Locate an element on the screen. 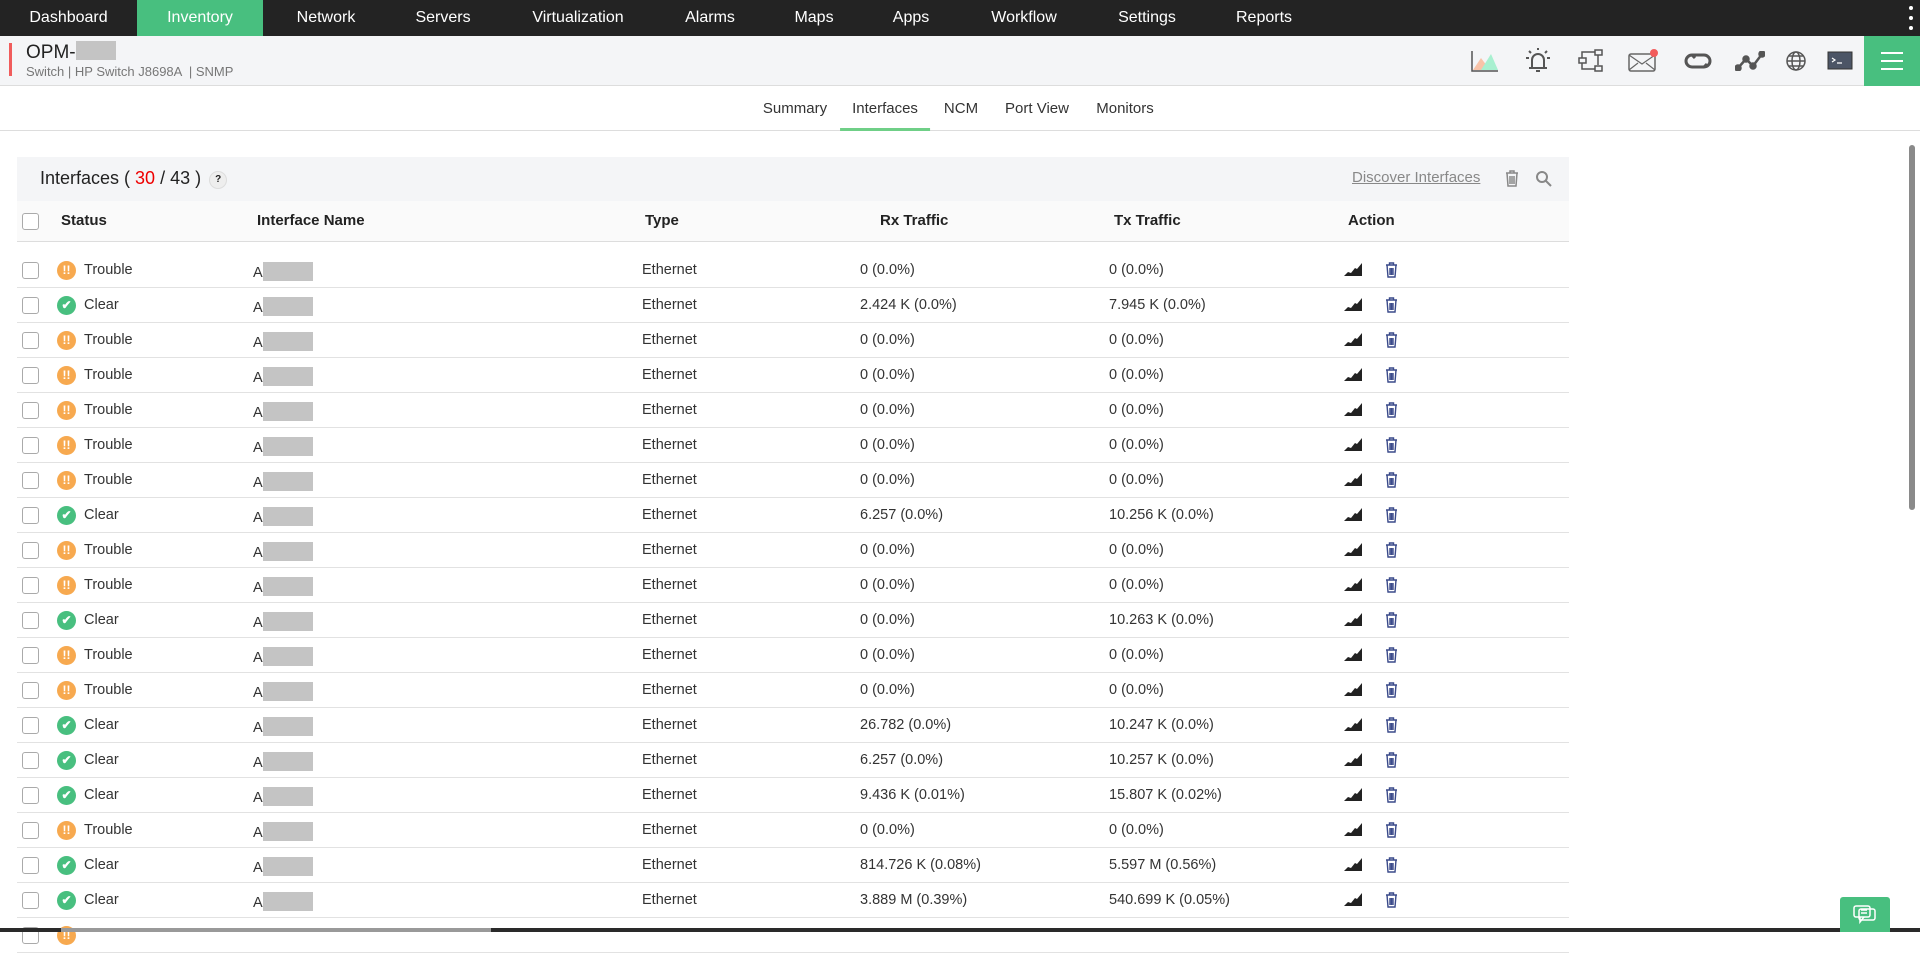 The width and height of the screenshot is (1920, 953). col-rx-traffic: Rx Traffic is located at coordinates (914, 220).